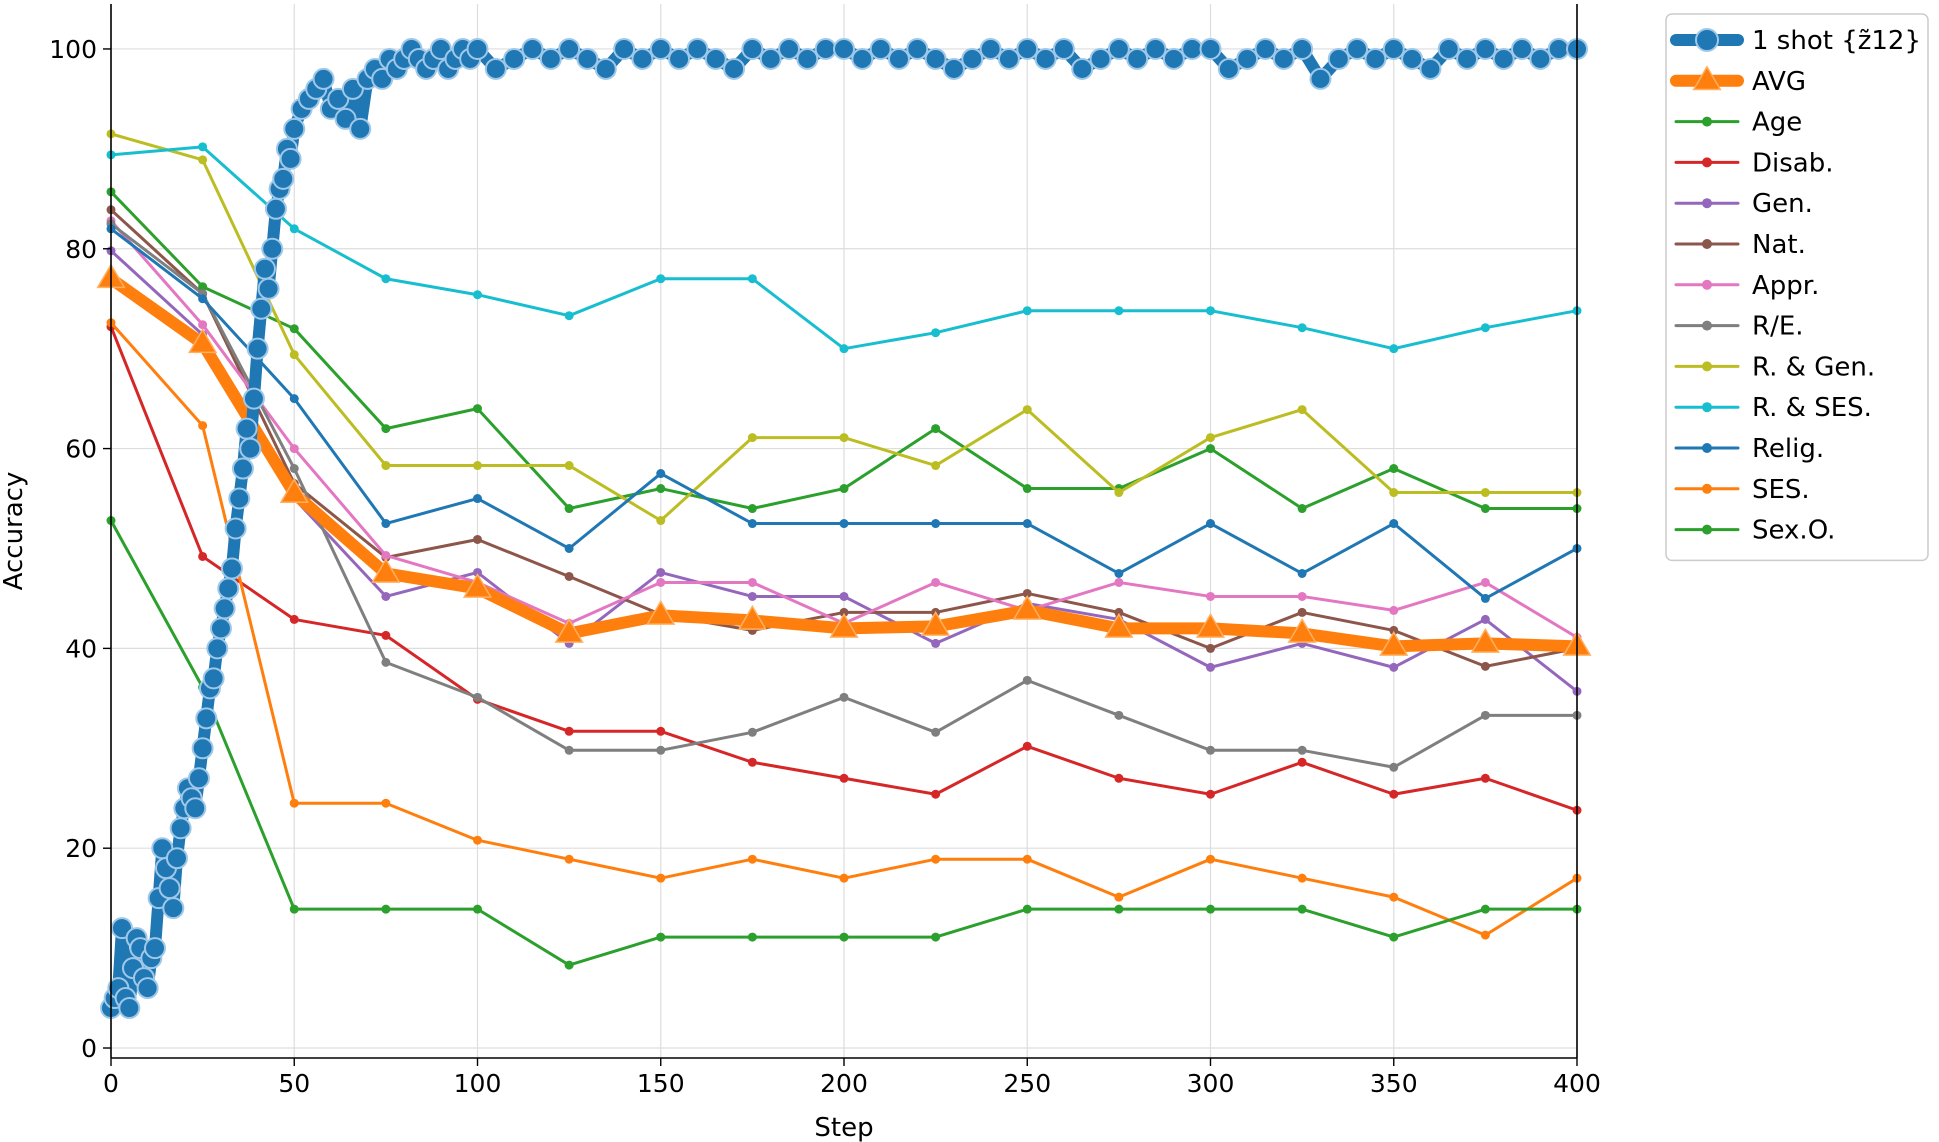 The image size is (1939, 1142). What do you see at coordinates (1778, 327) in the screenshot?
I see `legend-label: R/E.` at bounding box center [1778, 327].